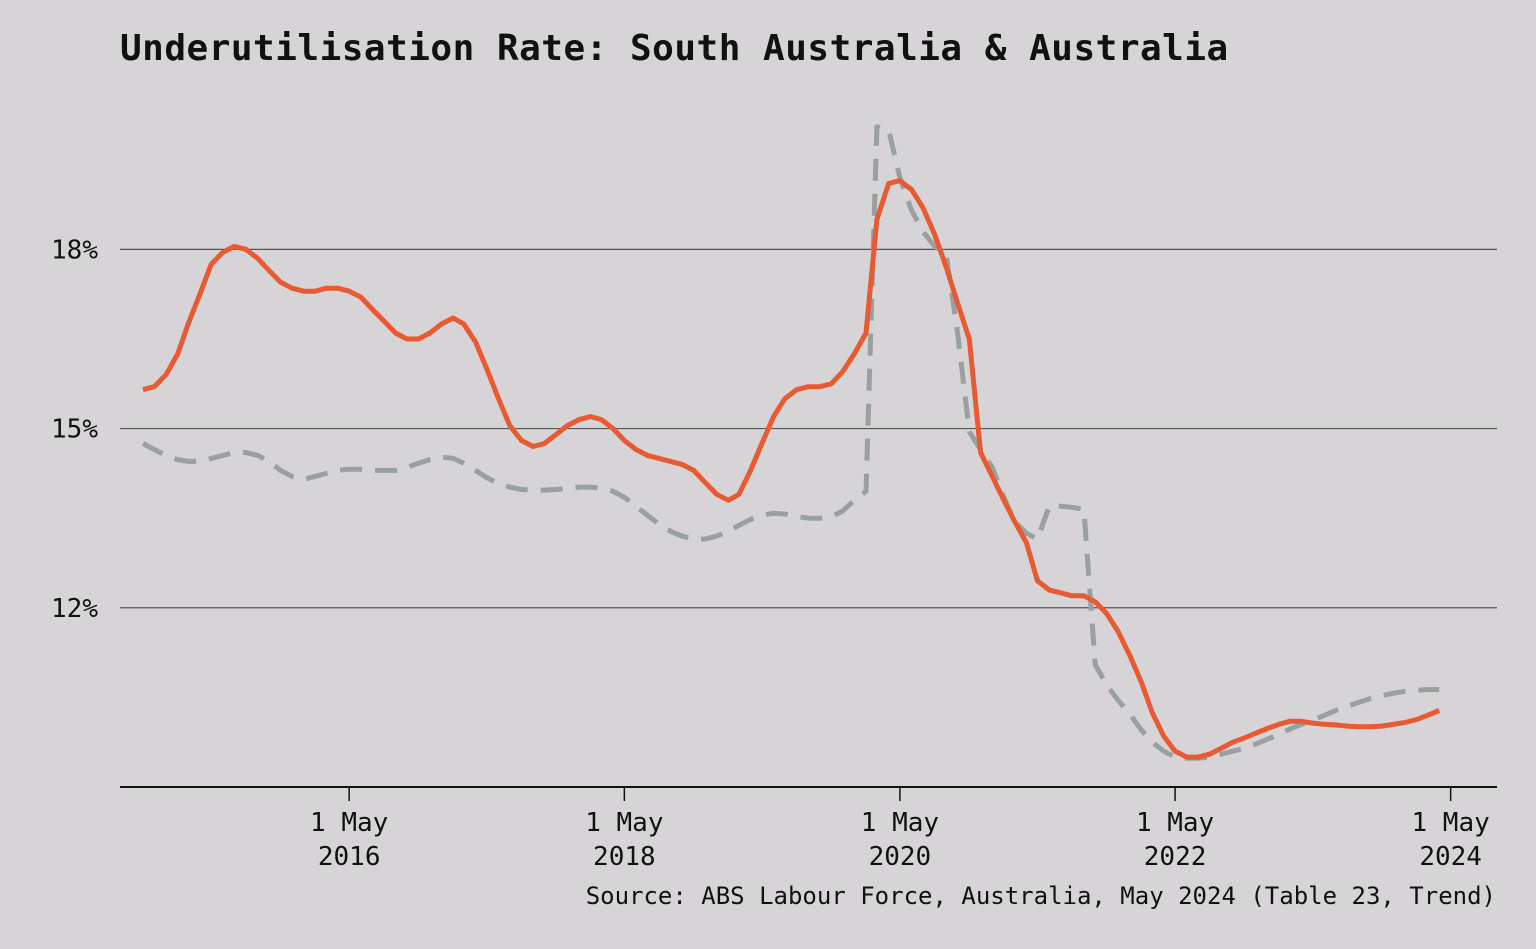 This screenshot has width=1536, height=949. Describe the element at coordinates (1175, 857) in the screenshot. I see `x-tick-label: 2022` at that location.